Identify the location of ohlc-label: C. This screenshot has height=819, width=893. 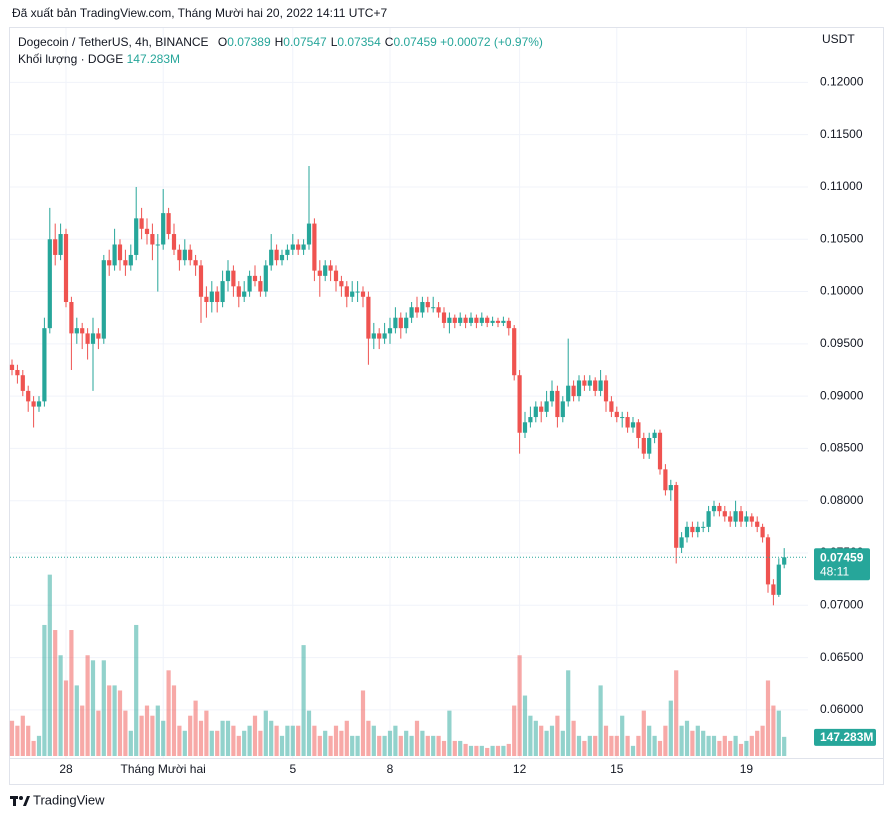
(389, 42).